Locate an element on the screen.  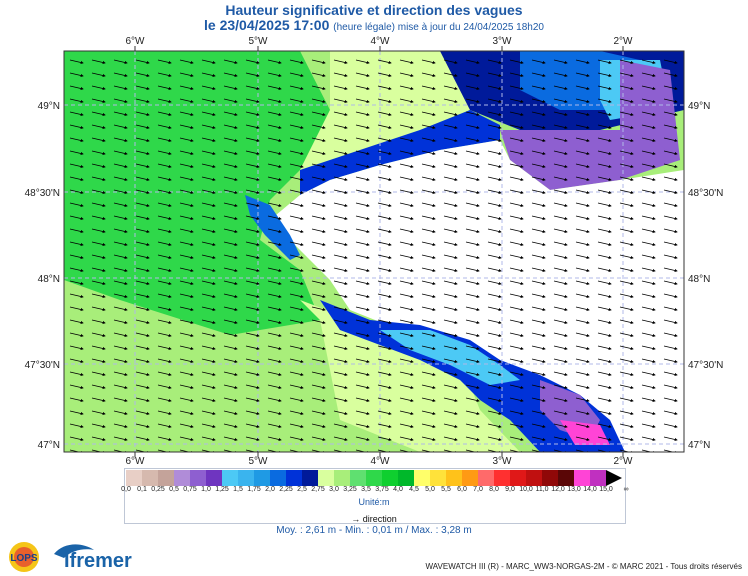
color-swatch is located at coordinates (310, 478).